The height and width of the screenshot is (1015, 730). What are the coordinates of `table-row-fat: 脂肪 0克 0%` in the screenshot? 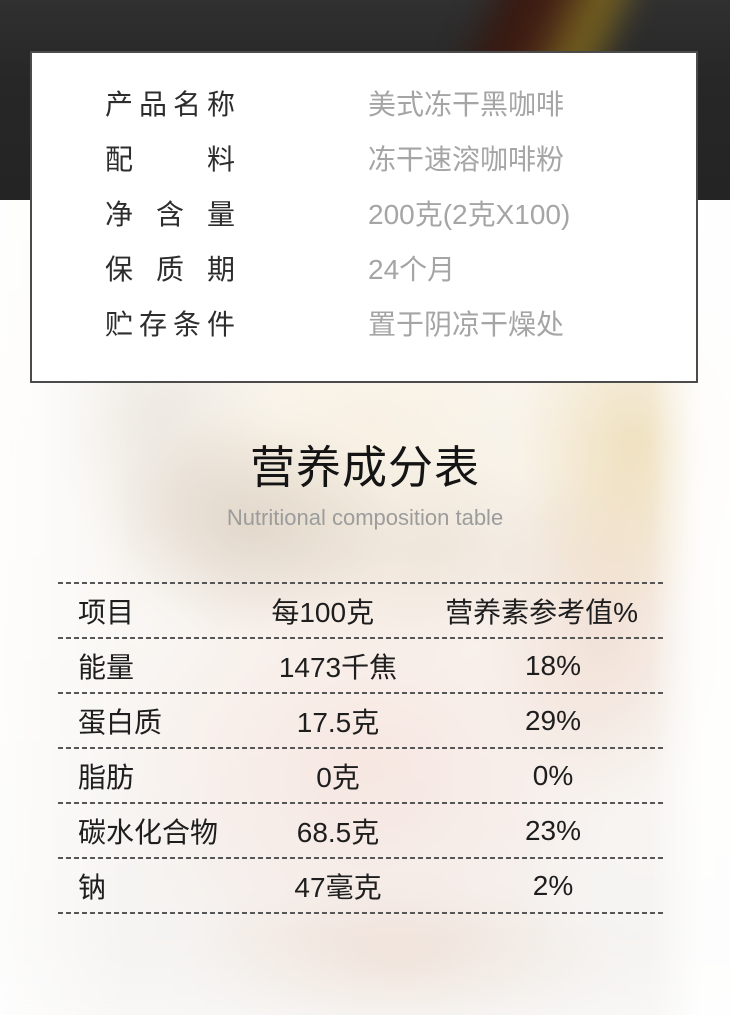 It's located at (362, 775).